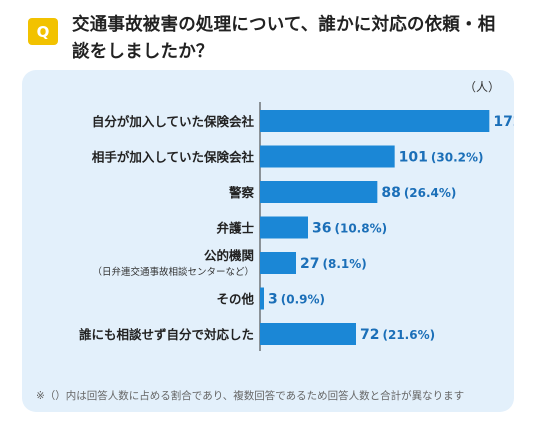  Describe the element at coordinates (173, 121) in the screenshot. I see `category-label: 自分が加入していた保険会社` at that location.